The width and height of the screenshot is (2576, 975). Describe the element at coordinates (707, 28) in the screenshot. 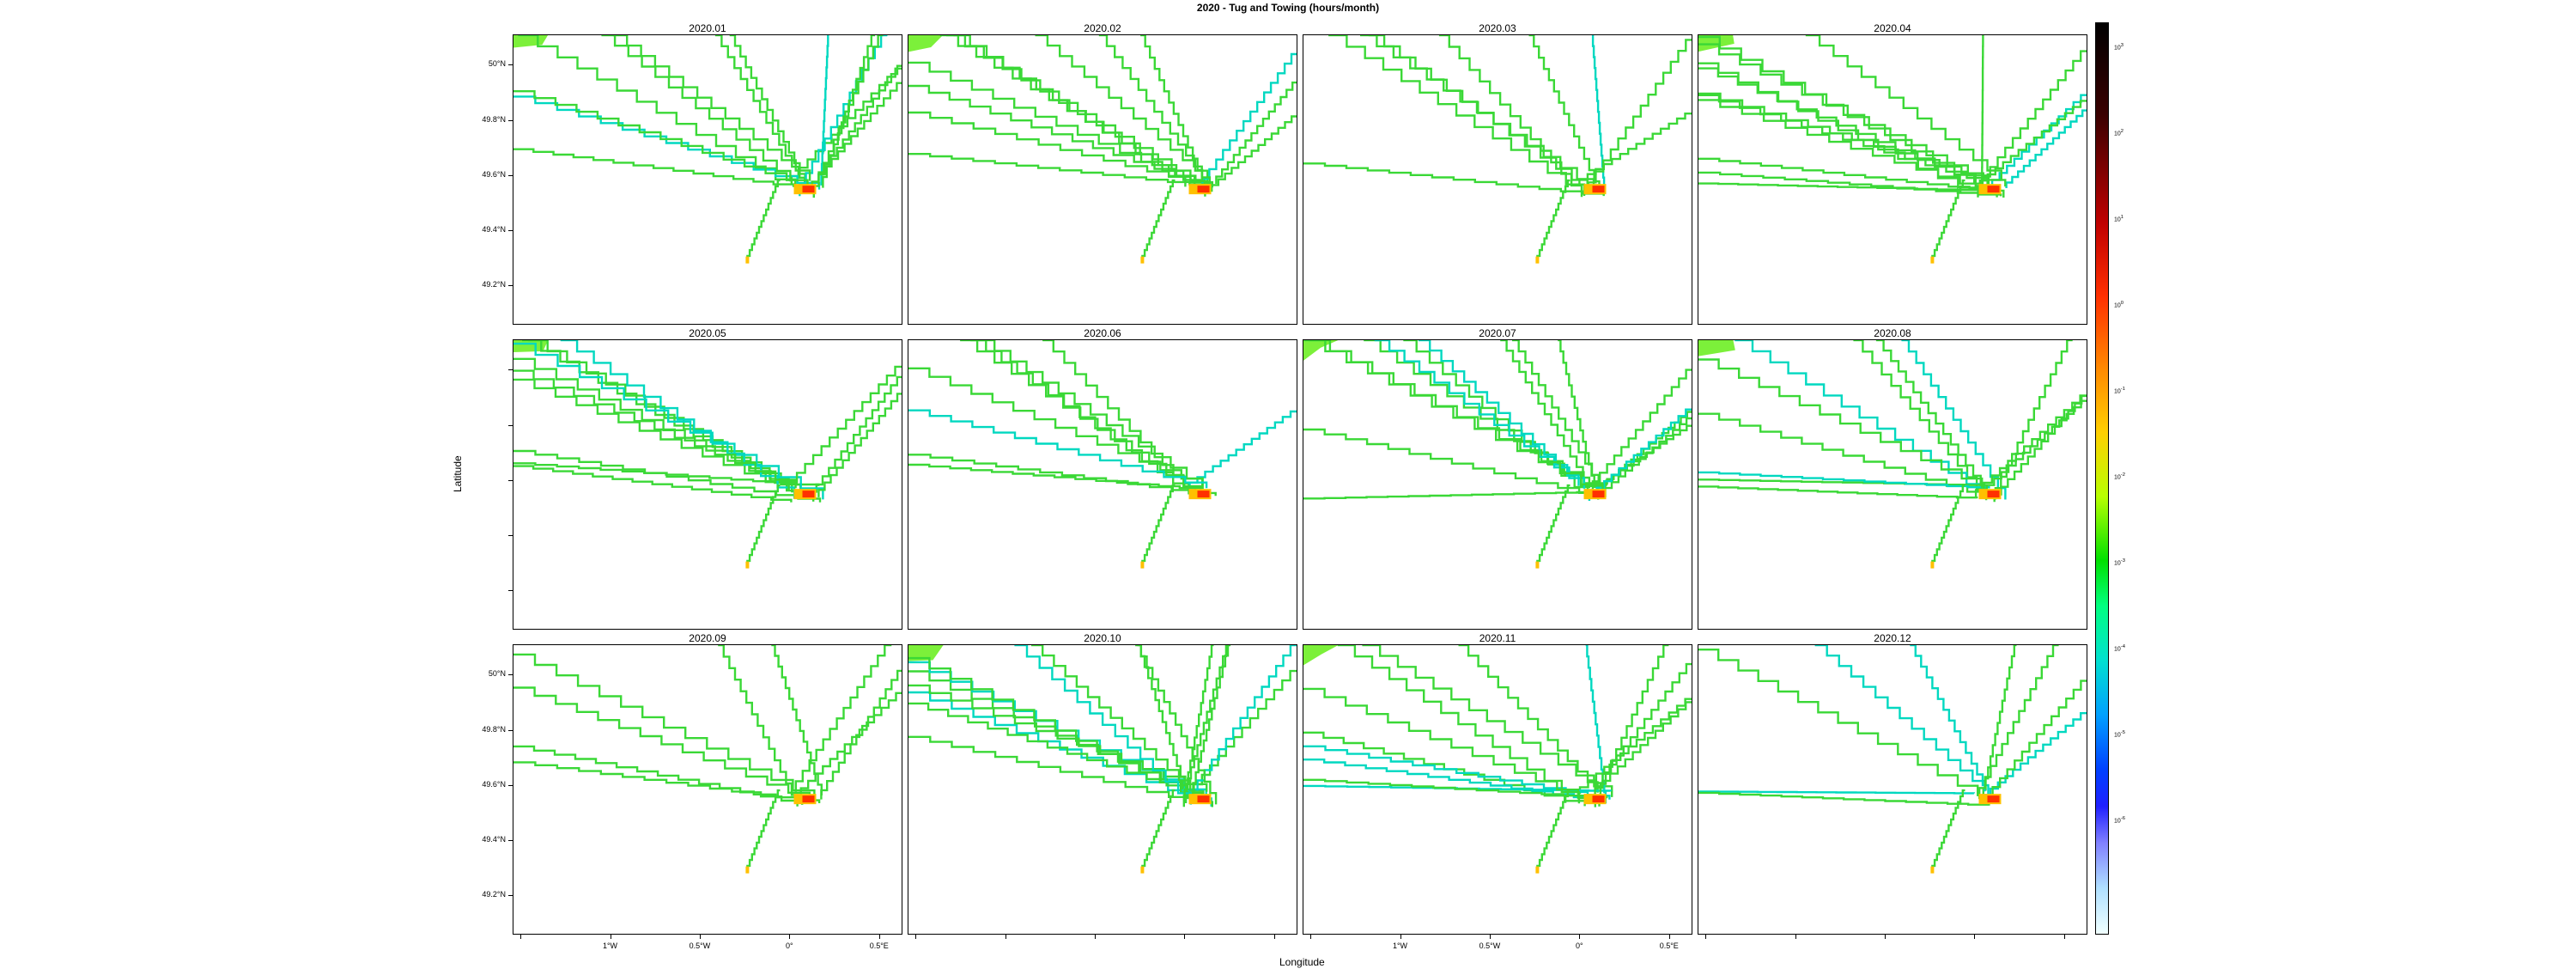

I see `panel-title: 2020.01` at that location.